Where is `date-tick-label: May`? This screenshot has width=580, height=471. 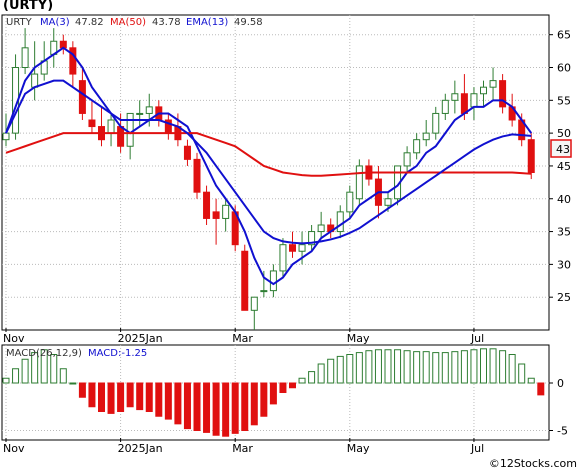 date-tick-label: May is located at coordinates (358, 338).